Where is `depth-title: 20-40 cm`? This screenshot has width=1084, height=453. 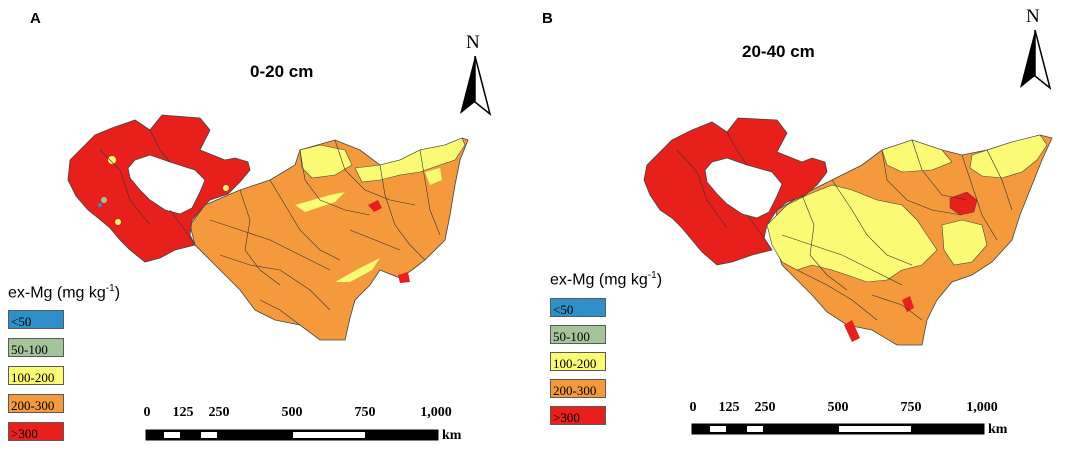
depth-title: 20-40 cm is located at coordinates (778, 51).